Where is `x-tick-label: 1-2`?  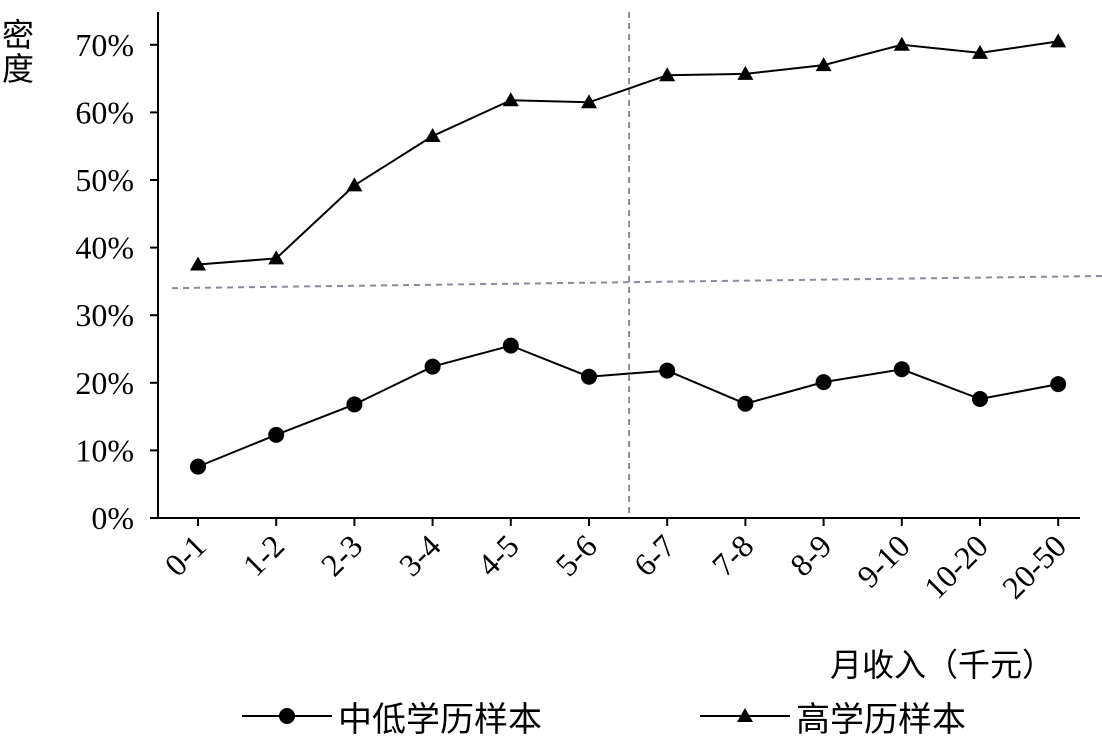
x-tick-label: 1-2 is located at coordinates (264, 555).